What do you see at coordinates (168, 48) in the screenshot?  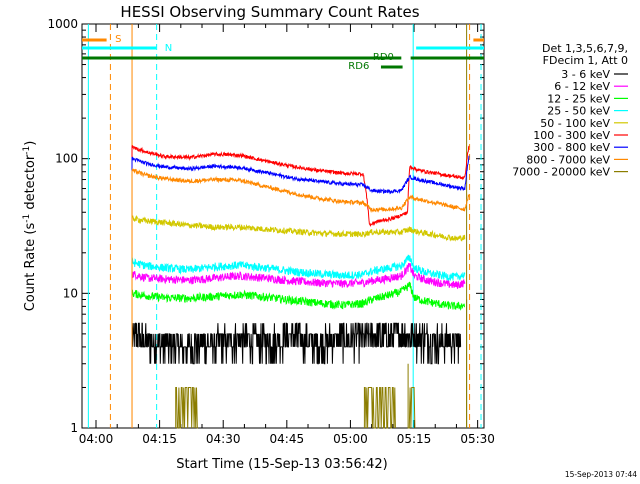 I see `flag-n-label: N` at bounding box center [168, 48].